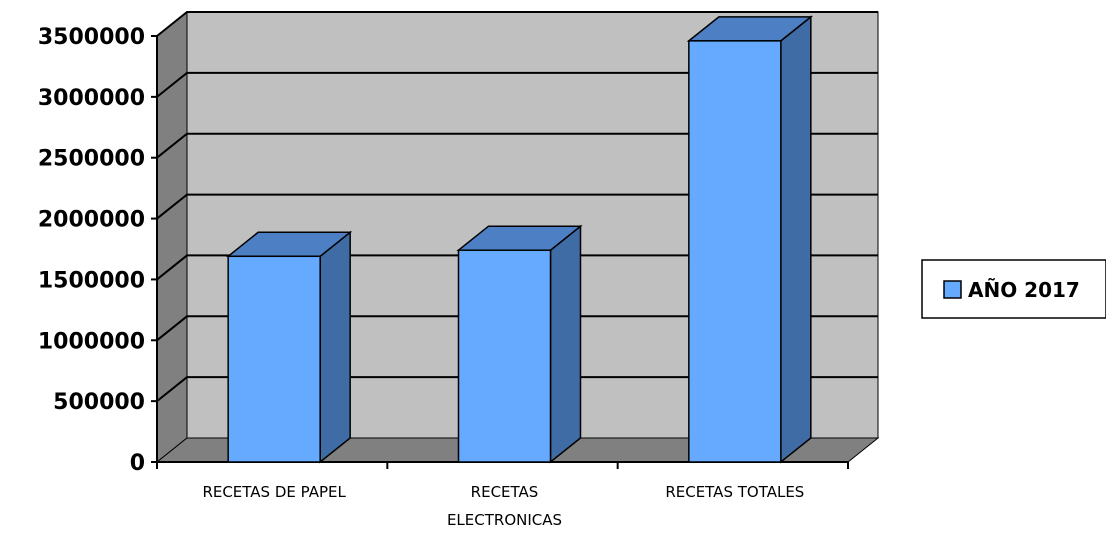 The height and width of the screenshot is (534, 1106). I want to click on legend-swatch, so click(952, 289).